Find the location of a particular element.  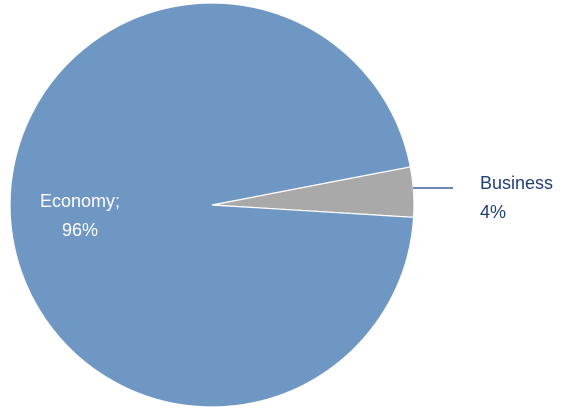

economy-value-label: 96% is located at coordinates (80, 230).